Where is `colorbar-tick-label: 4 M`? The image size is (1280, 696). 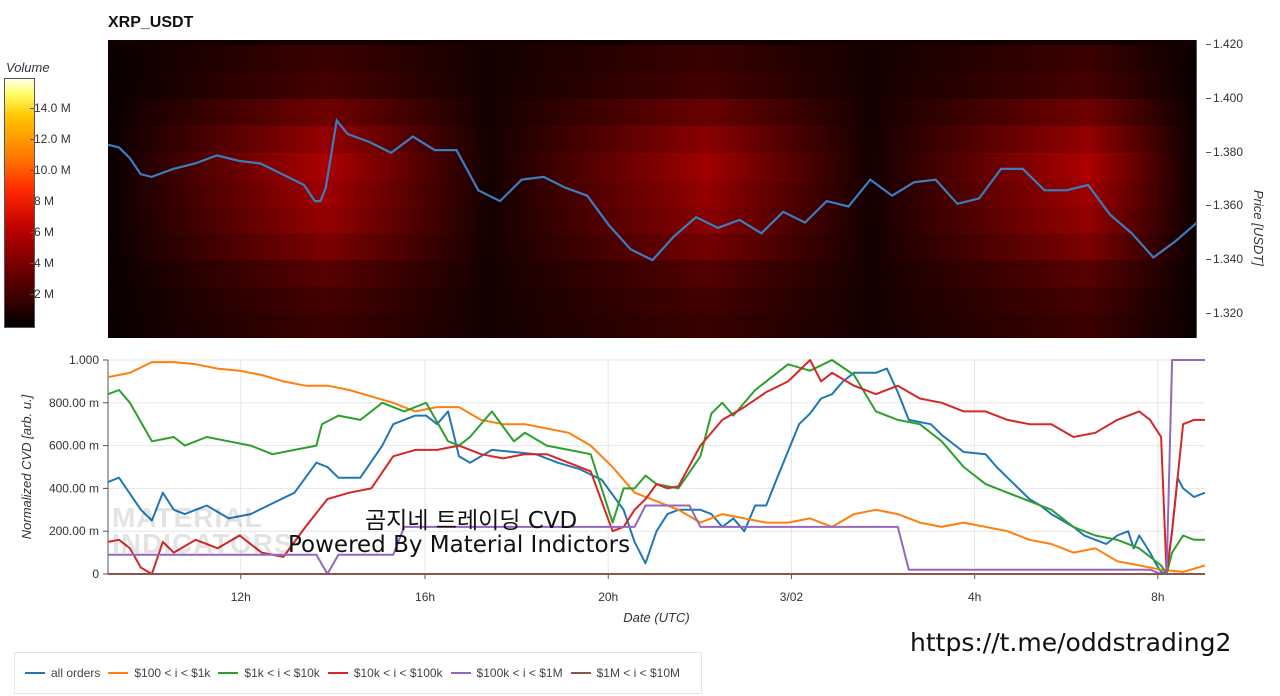
colorbar-tick-label: 4 M is located at coordinates (42, 263).